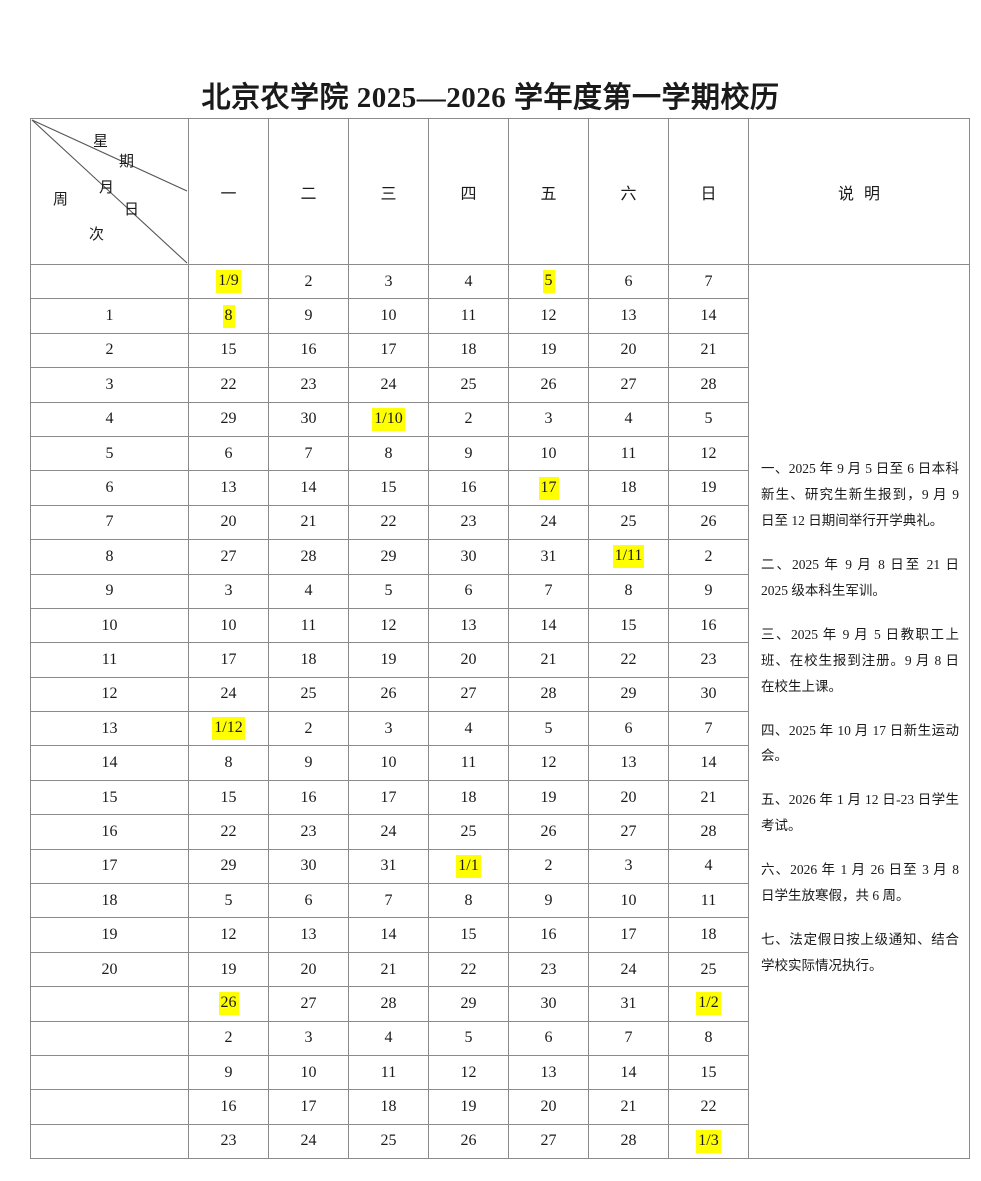 Image resolution: width=981 pixels, height=1181 pixels. Describe the element at coordinates (708, 935) in the screenshot. I see `date-text: 18` at that location.